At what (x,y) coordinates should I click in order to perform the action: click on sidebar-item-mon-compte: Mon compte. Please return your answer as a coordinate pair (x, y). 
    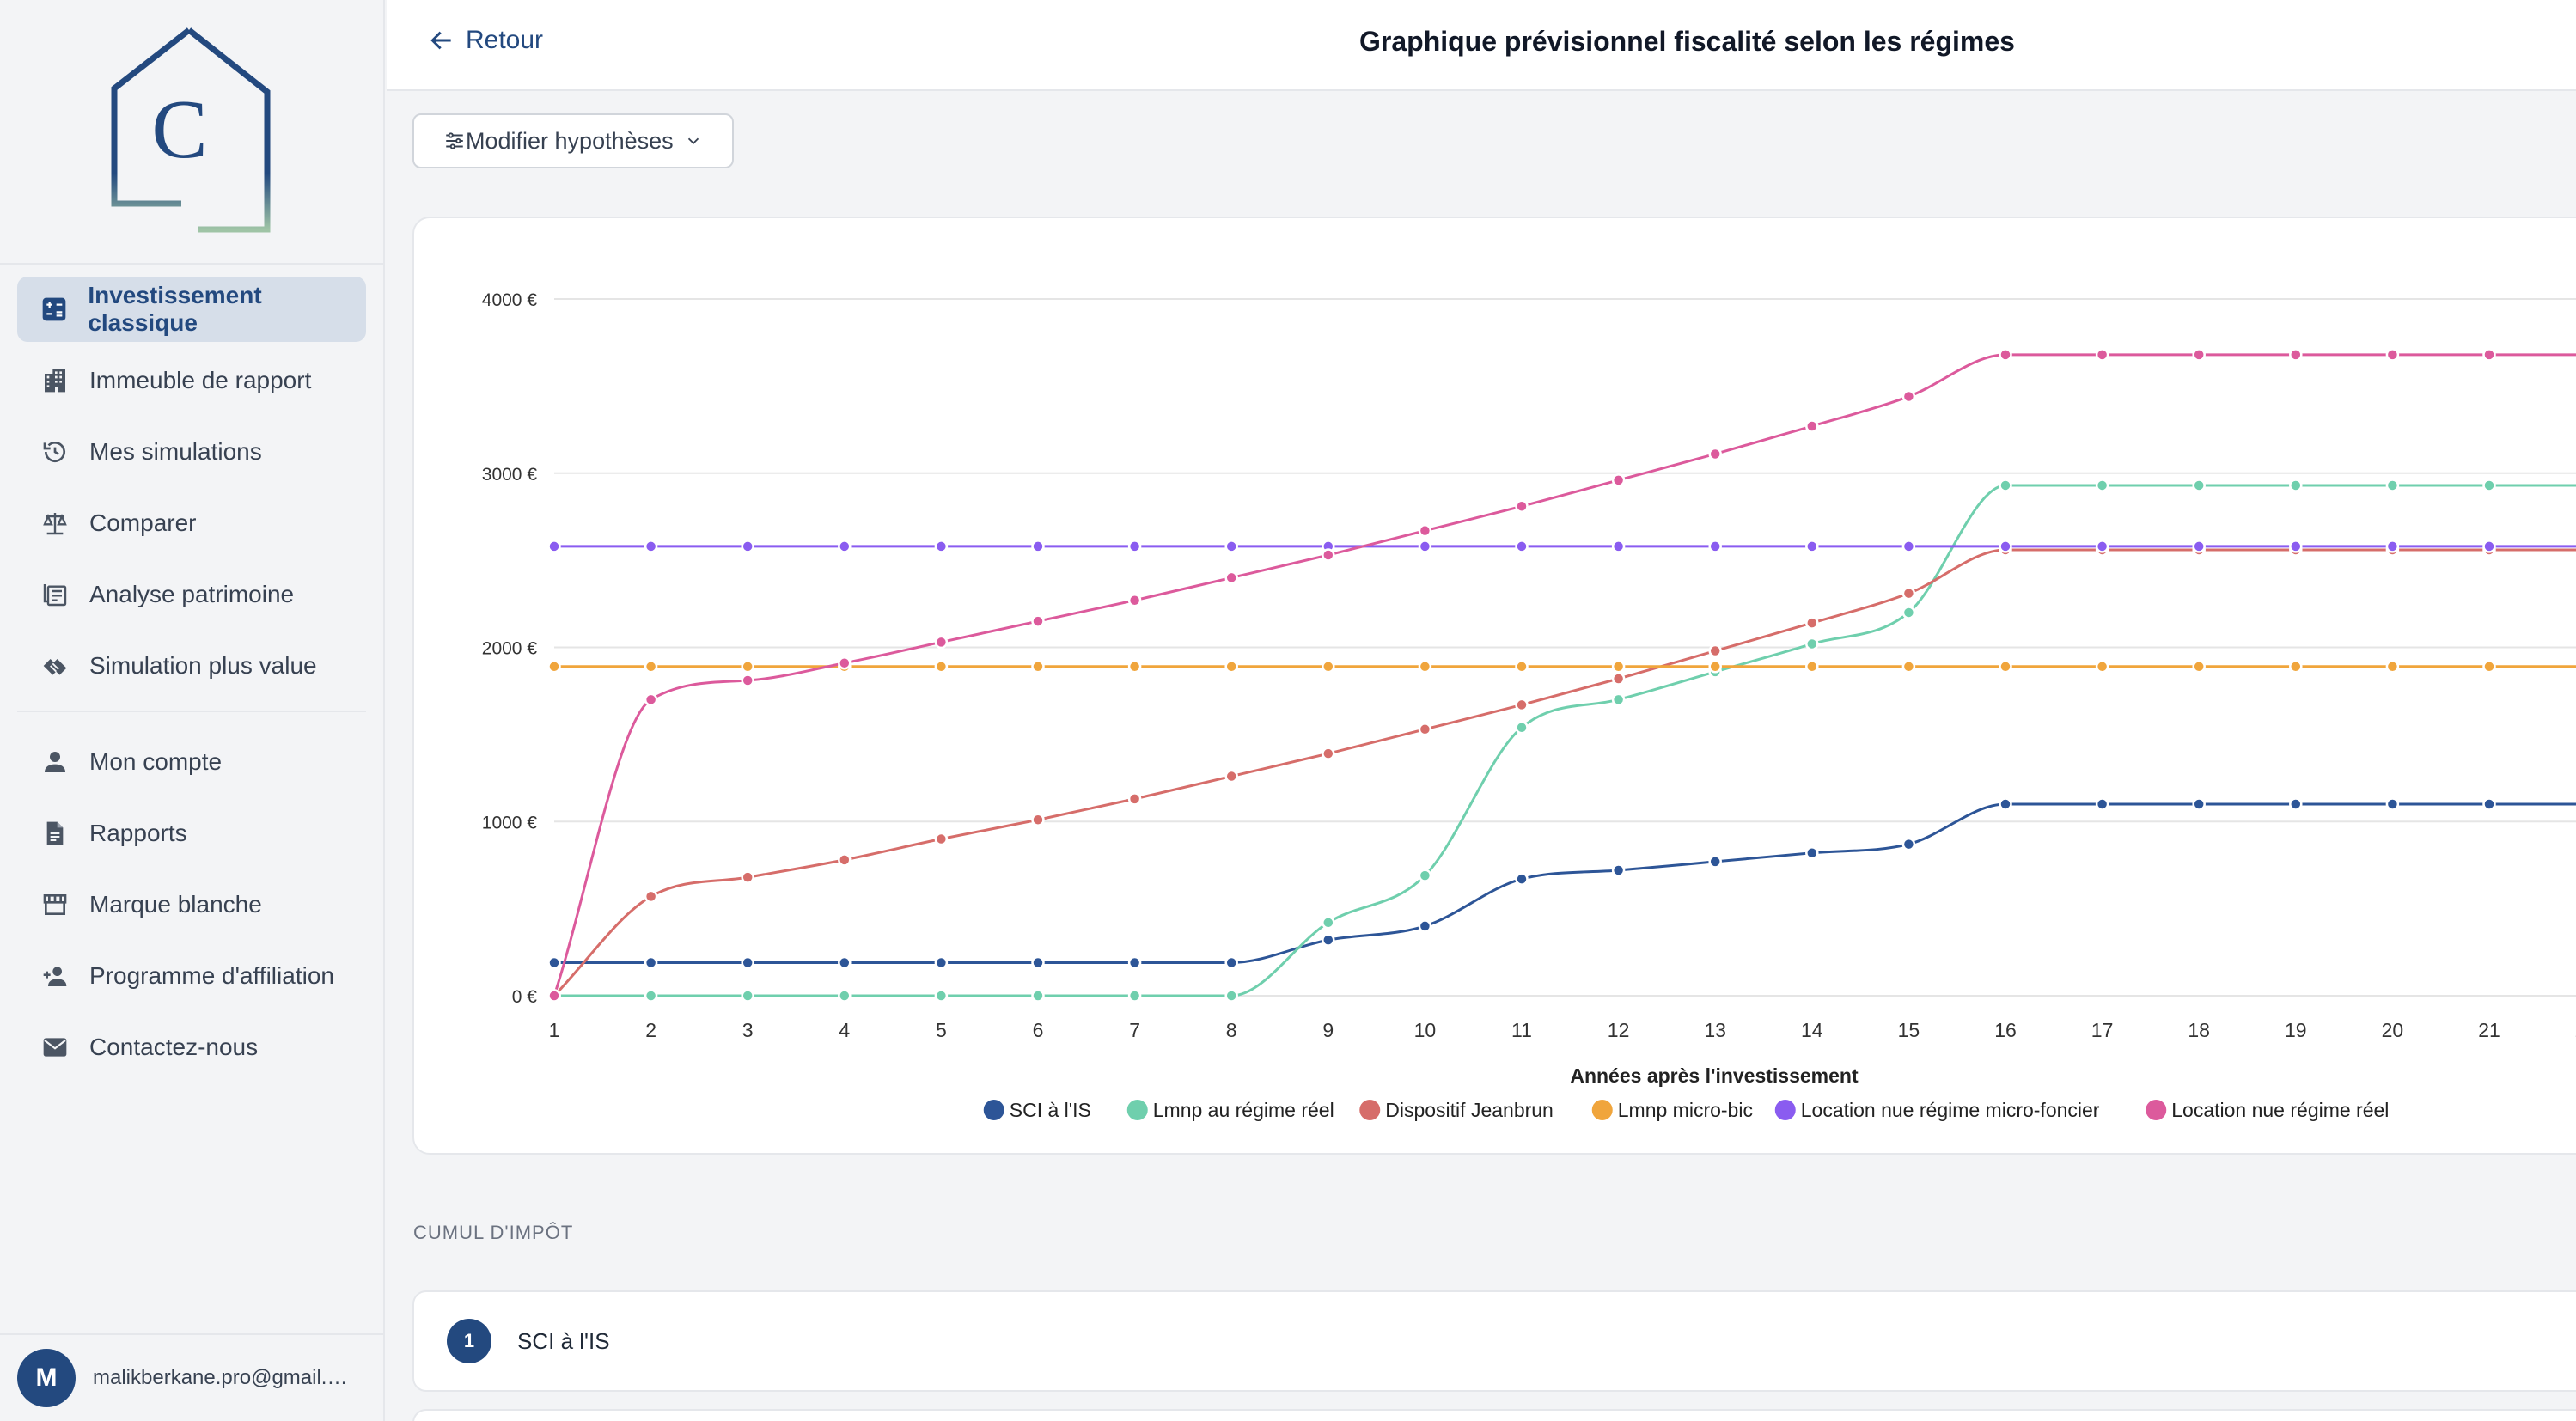
    Looking at the image, I should click on (191, 762).